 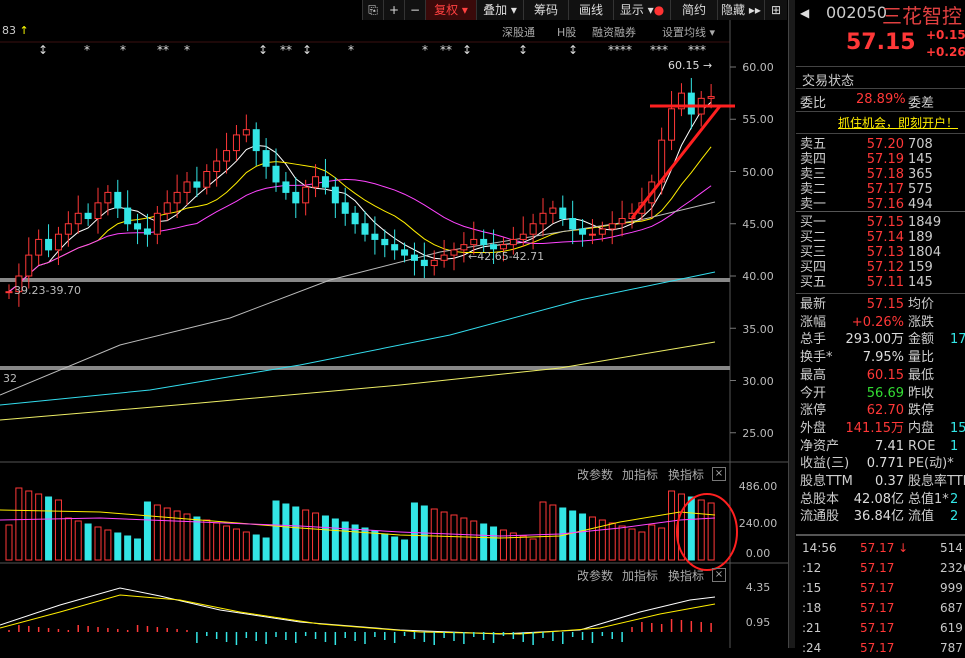 I want to click on macd-add-indicator: 加指标, so click(x=640, y=576).